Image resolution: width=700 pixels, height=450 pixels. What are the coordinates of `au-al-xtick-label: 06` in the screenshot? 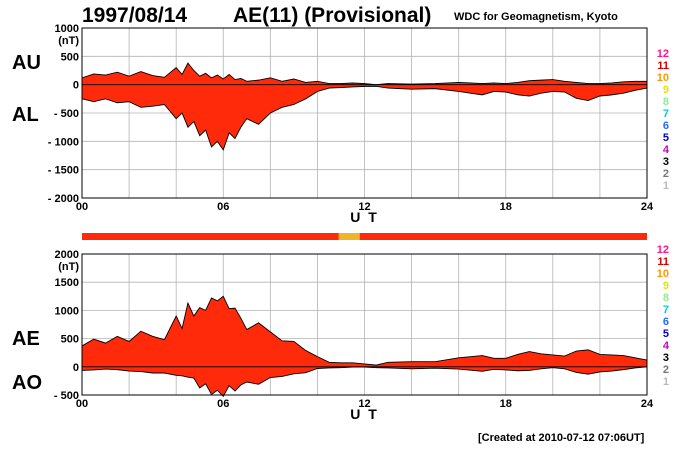 It's located at (223, 207).